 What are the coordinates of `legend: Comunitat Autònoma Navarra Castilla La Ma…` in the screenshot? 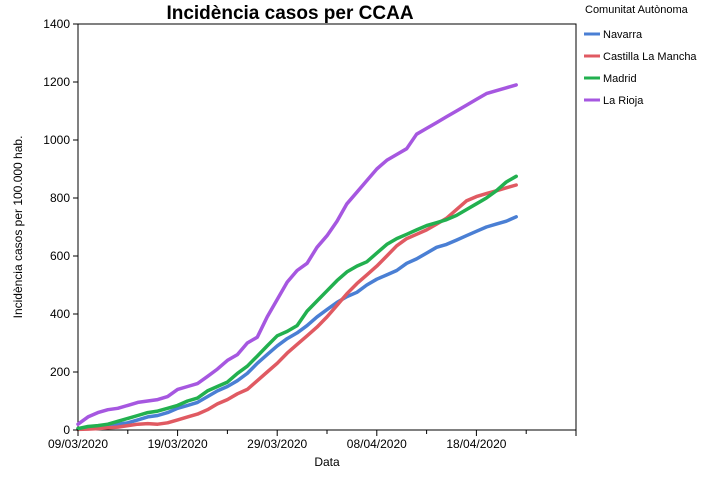 It's located at (640, 55).